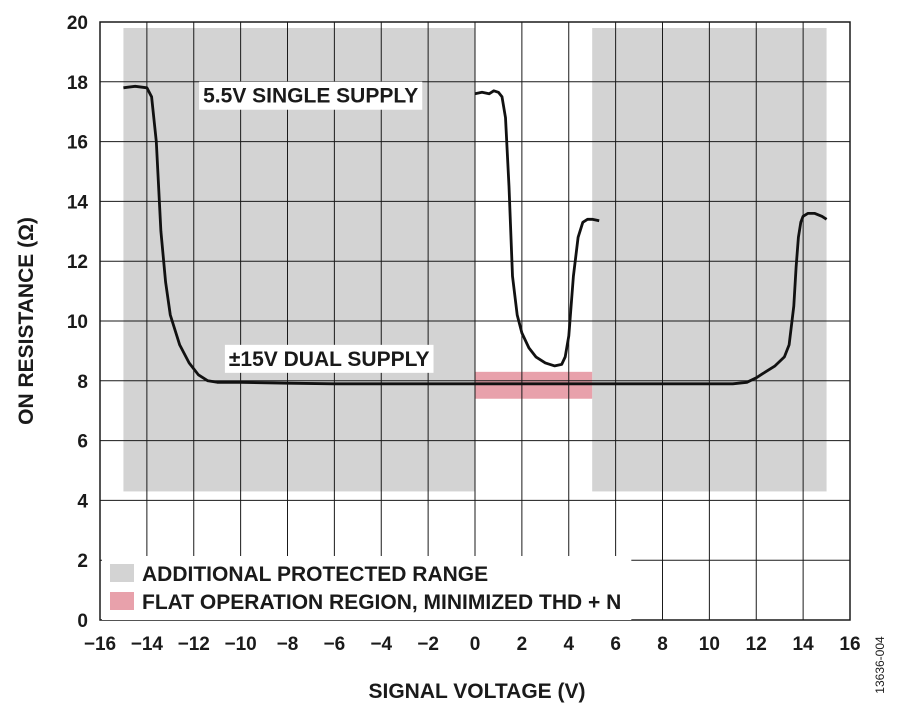  What do you see at coordinates (194, 644) in the screenshot?
I see `x-tick-label: −12` at bounding box center [194, 644].